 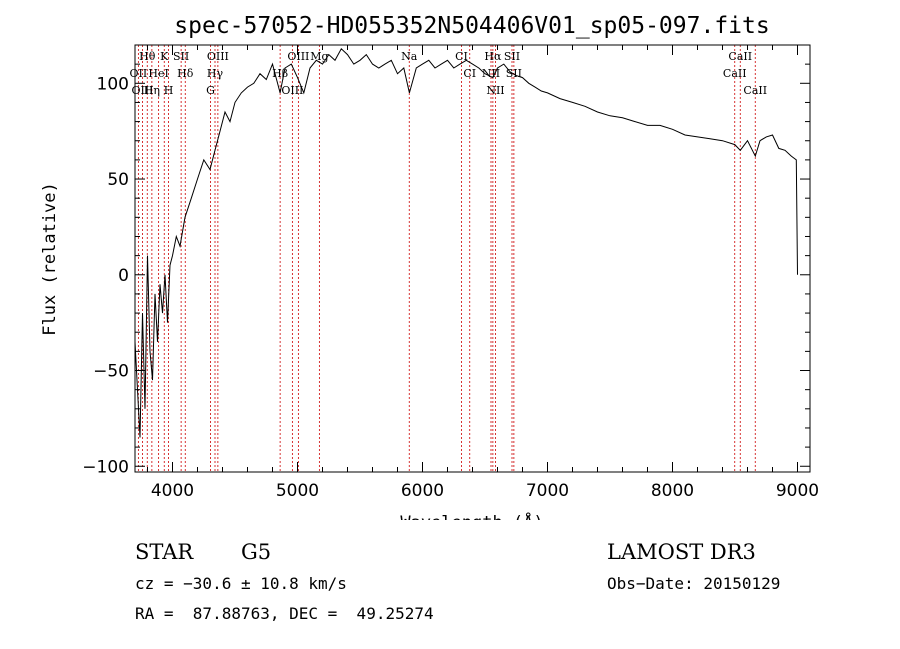 What do you see at coordinates (169, 90) in the screenshot?
I see `line-marker-label: H` at bounding box center [169, 90].